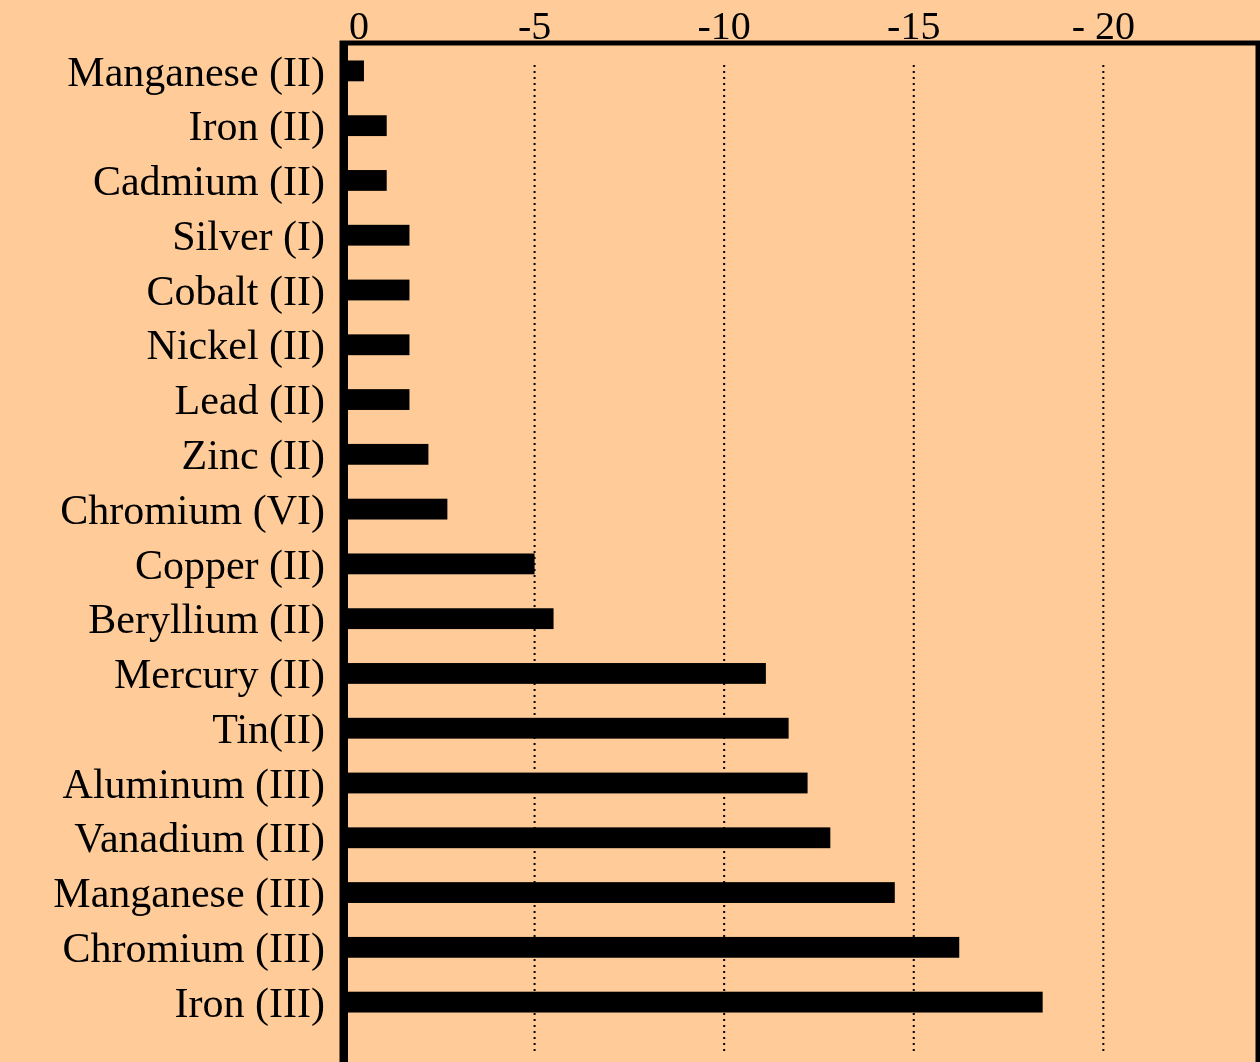 The width and height of the screenshot is (1260, 1062). What do you see at coordinates (192, 510) in the screenshot?
I see `y-tick-label: Chromium (VI)` at bounding box center [192, 510].